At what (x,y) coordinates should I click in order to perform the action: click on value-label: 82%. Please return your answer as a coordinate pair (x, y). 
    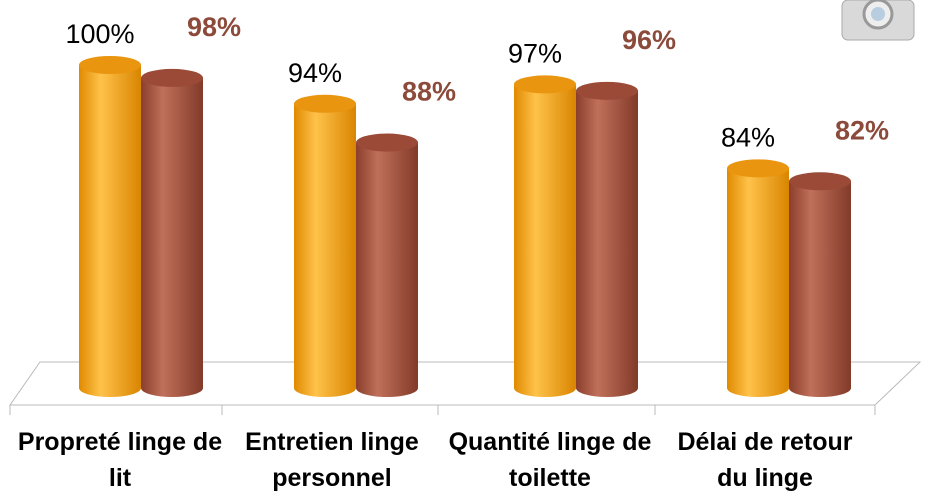
    Looking at the image, I should click on (862, 130).